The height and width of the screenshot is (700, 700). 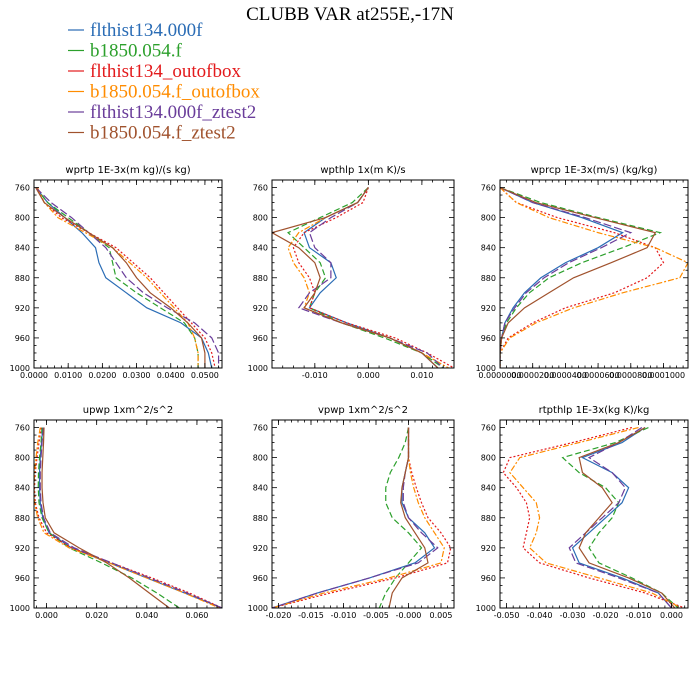 I want to click on panel-title: vpwp 1xm^2/s^2, so click(x=363, y=410).